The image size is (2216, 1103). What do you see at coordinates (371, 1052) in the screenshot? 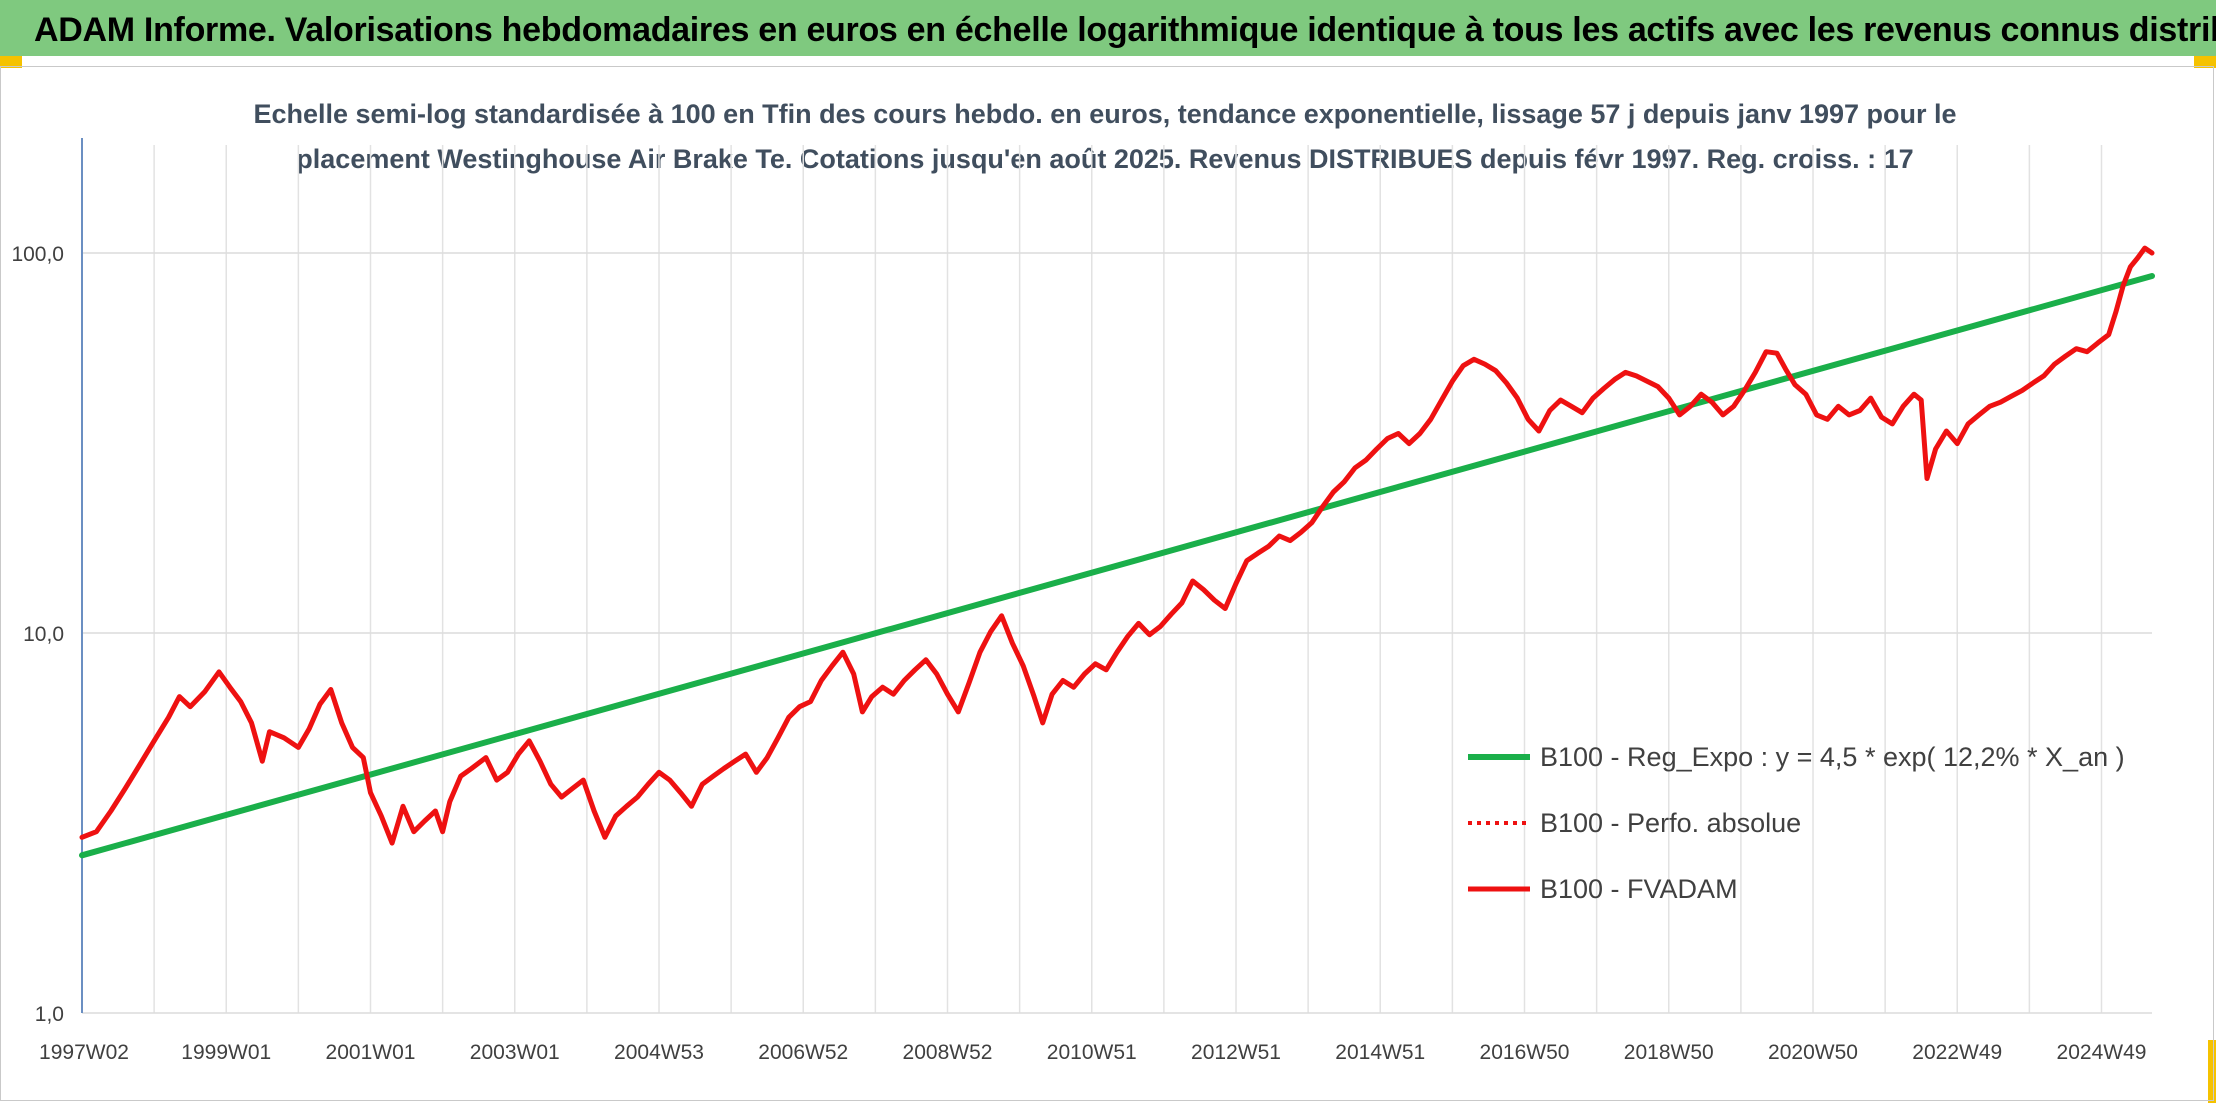
I see `x-tick-label: 2001W01` at bounding box center [371, 1052].